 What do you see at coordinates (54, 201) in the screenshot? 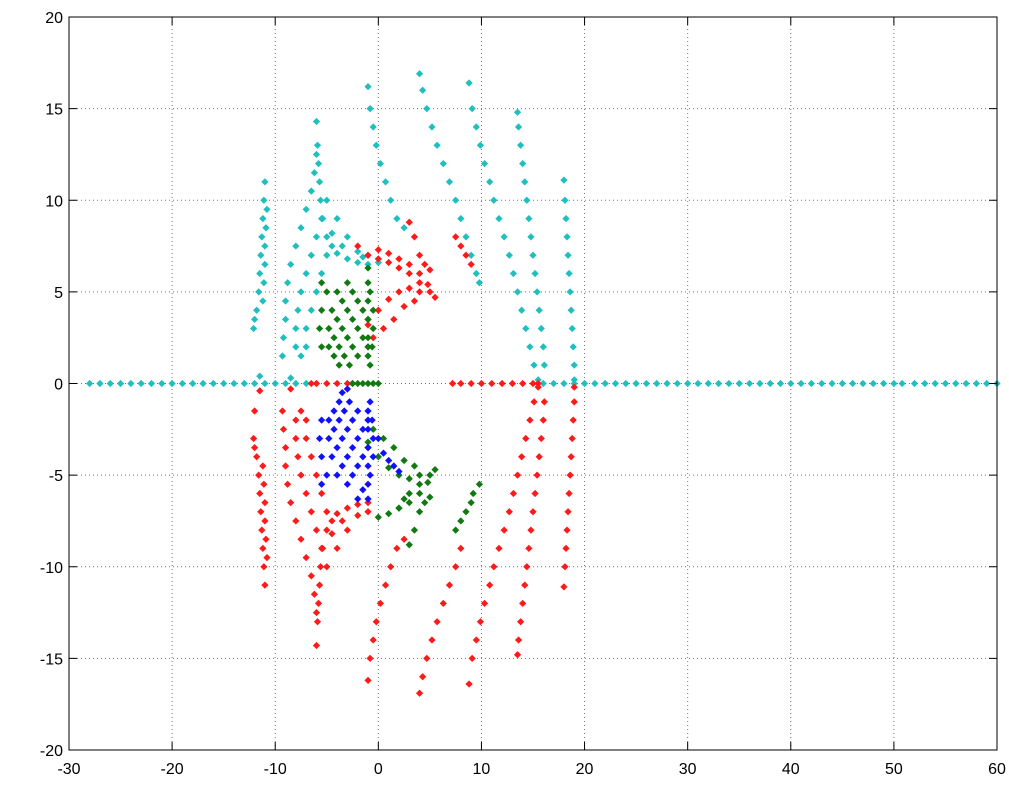
I see `y-tick-label: 10` at bounding box center [54, 201].